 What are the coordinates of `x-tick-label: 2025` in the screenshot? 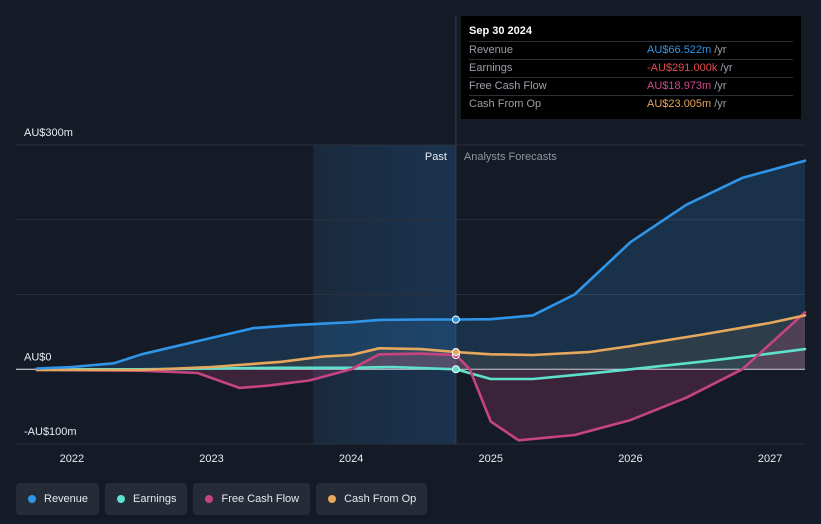 It's located at (491, 459).